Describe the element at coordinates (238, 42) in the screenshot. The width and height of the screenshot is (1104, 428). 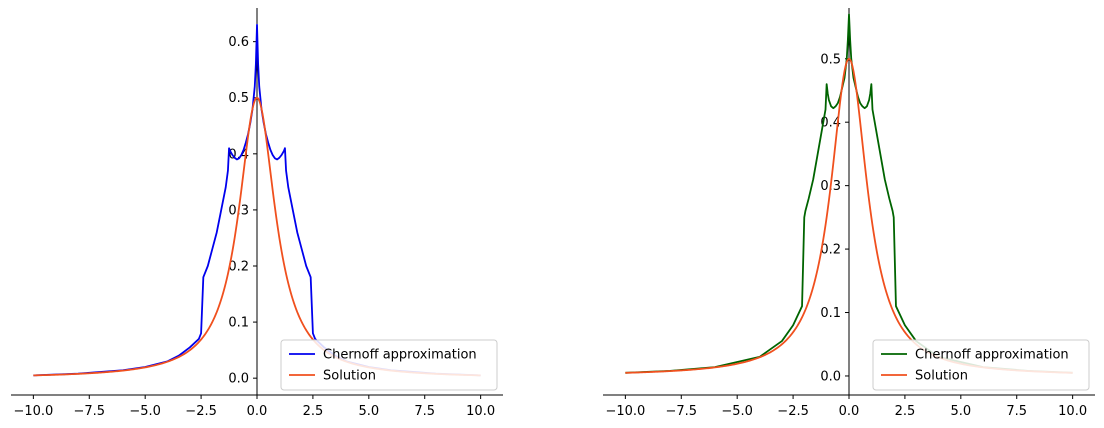
I see `y-tick-label: 0.6` at that location.